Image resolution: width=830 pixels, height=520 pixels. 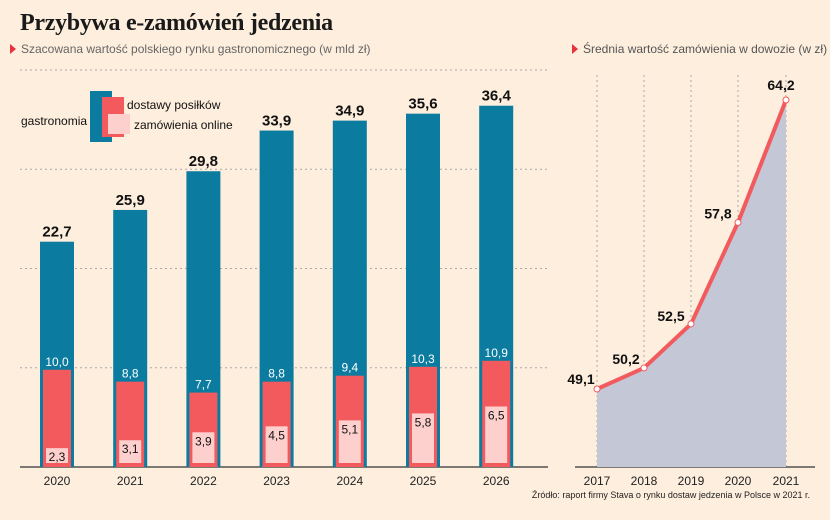 I want to click on online-value-label: 6,5, so click(x=496, y=415).